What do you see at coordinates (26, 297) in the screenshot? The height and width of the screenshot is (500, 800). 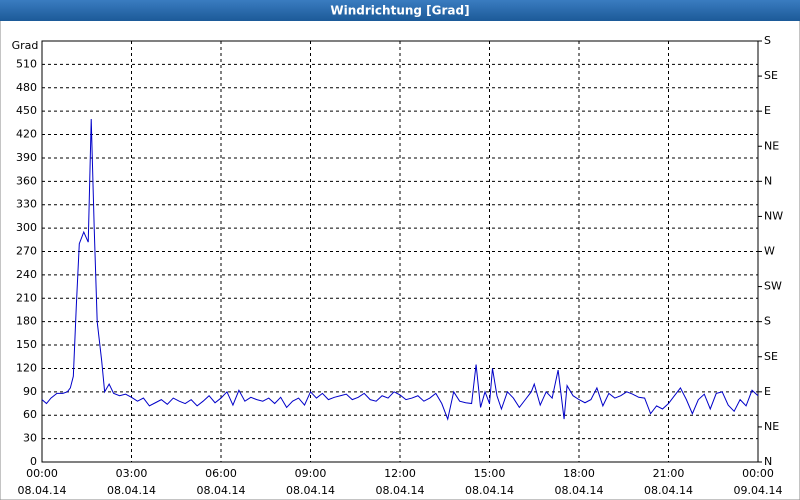 I see `y-tick-label: 210` at bounding box center [26, 297].